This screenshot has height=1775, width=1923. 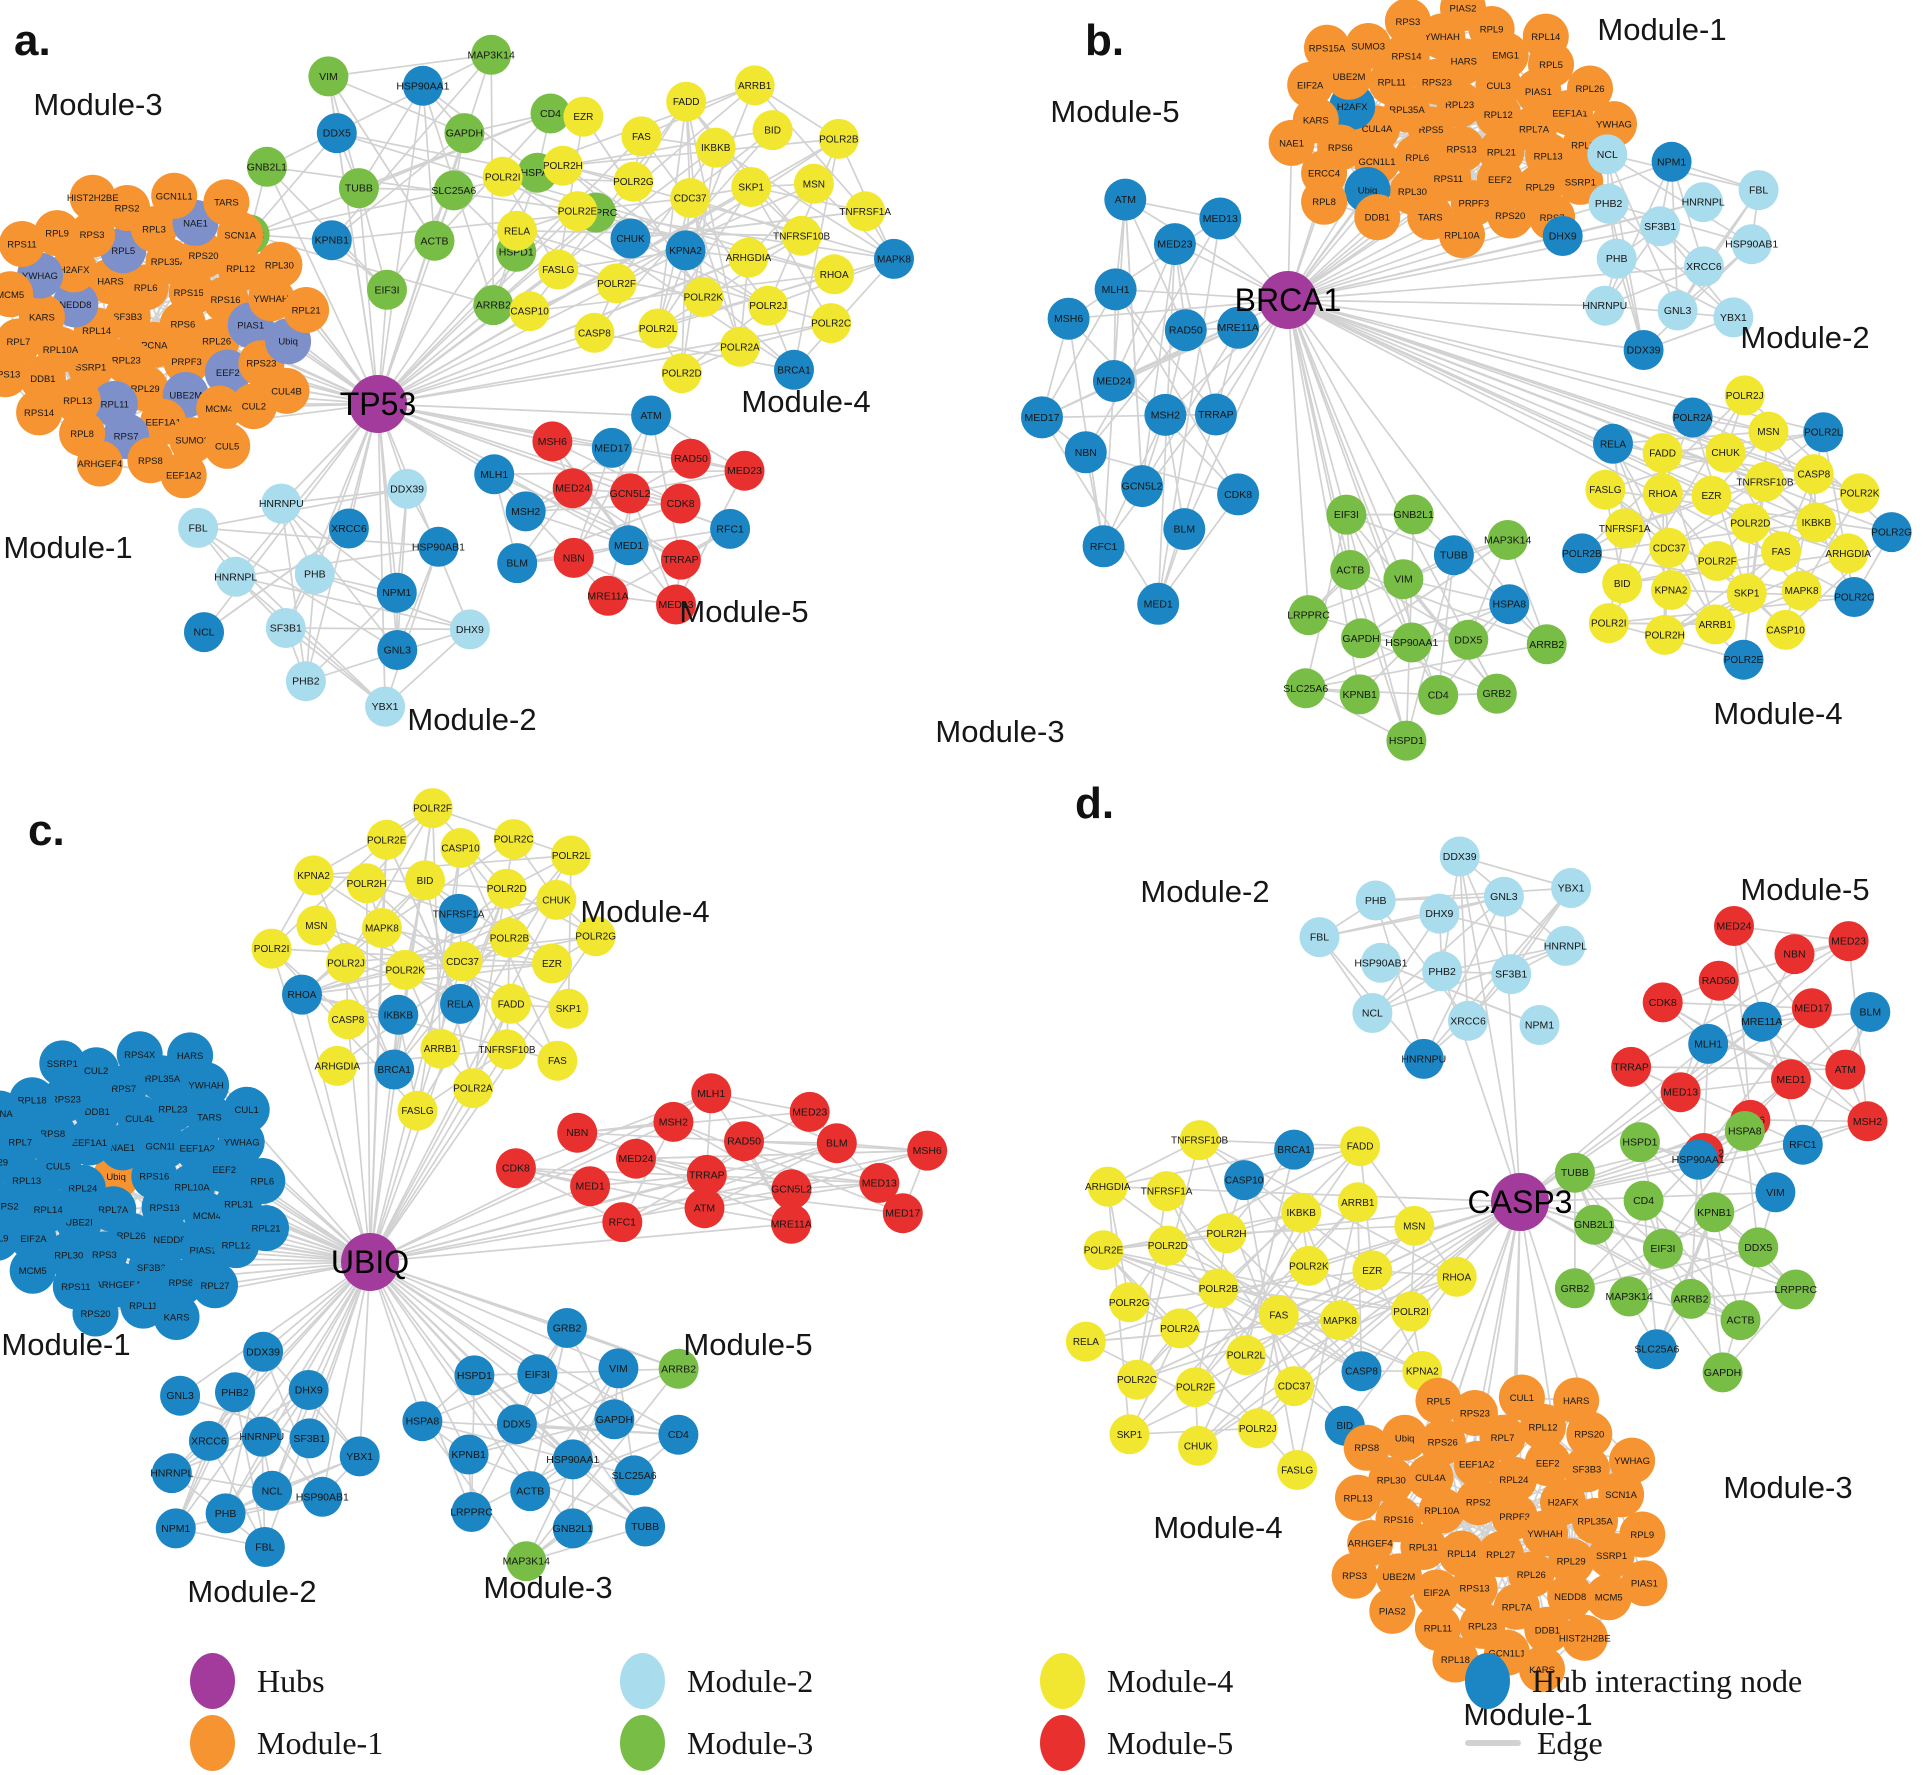 I want to click on hub-interacting-node-swatch, so click(x=1487, y=1681).